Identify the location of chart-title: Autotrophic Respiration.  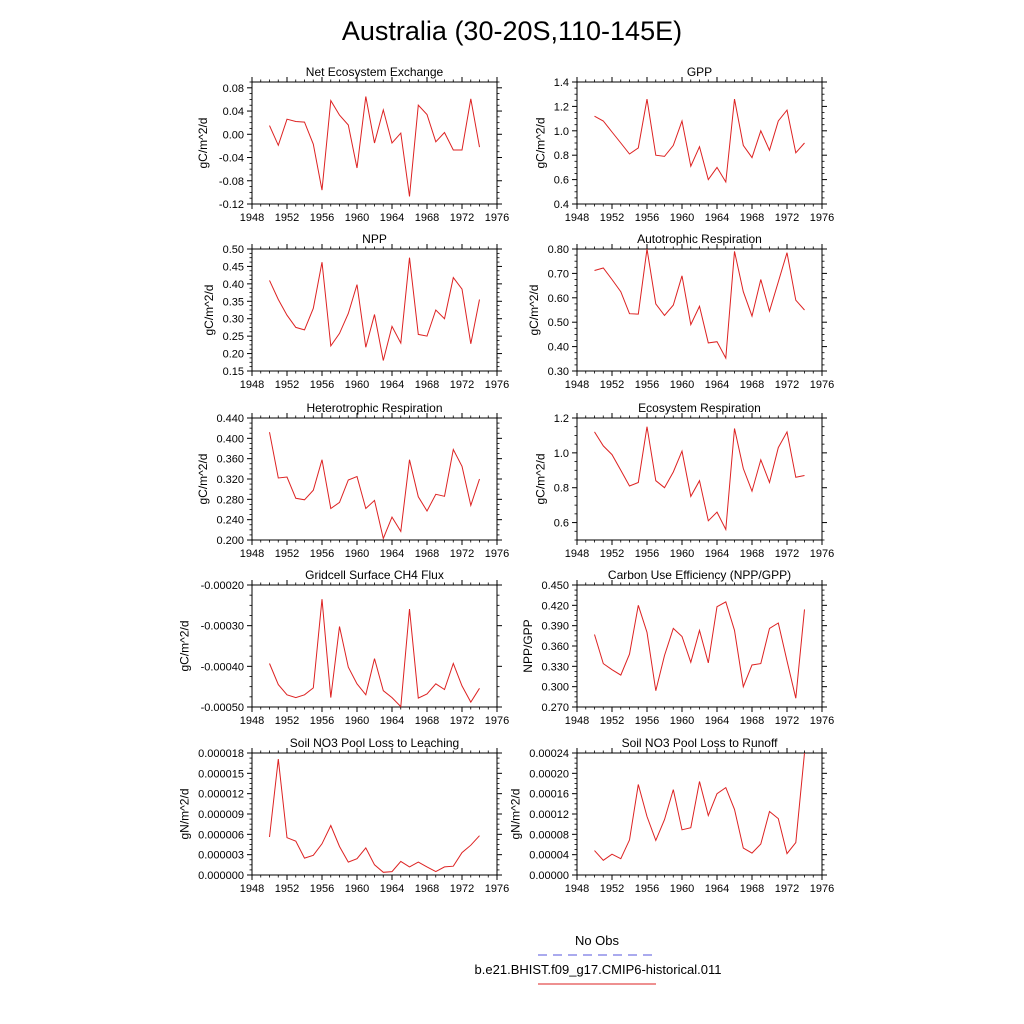
(699, 239).